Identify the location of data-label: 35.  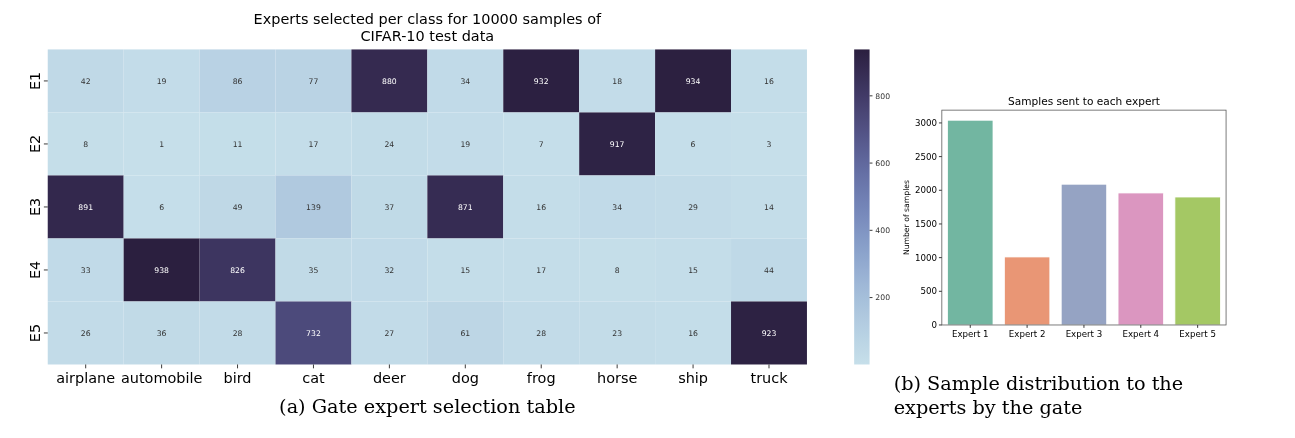
(313, 270).